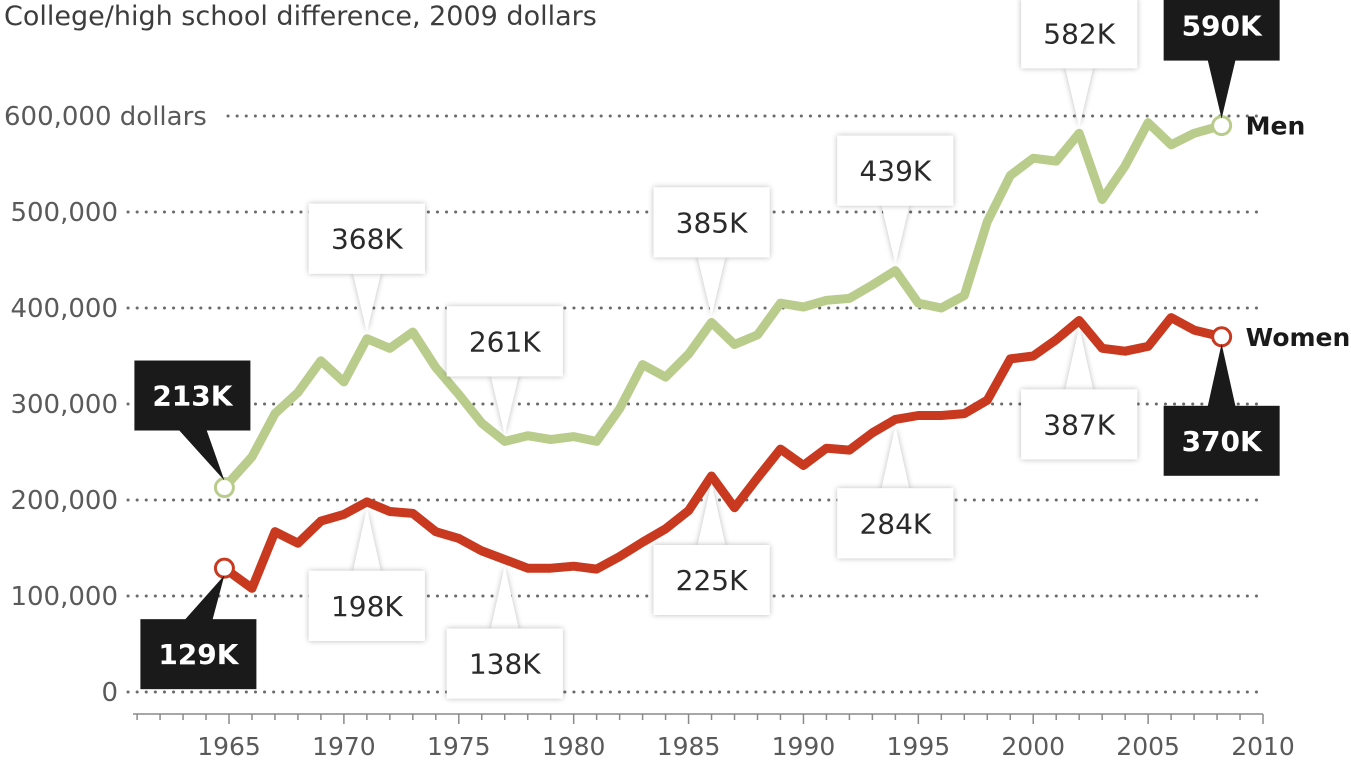  I want to click on callout-590K: 590K, so click(1221, 59).